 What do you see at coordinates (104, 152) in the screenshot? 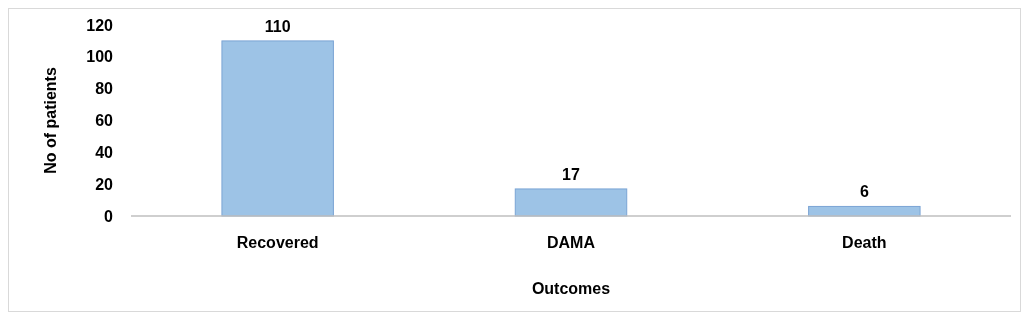
I see `y-tick-label: 40` at bounding box center [104, 152].